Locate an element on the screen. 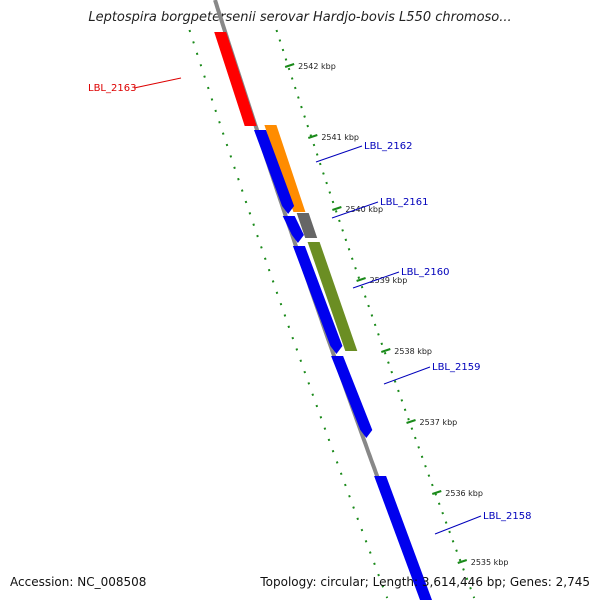 The image size is (600, 600). tick-label-5: 2537 kbp is located at coordinates (439, 422).